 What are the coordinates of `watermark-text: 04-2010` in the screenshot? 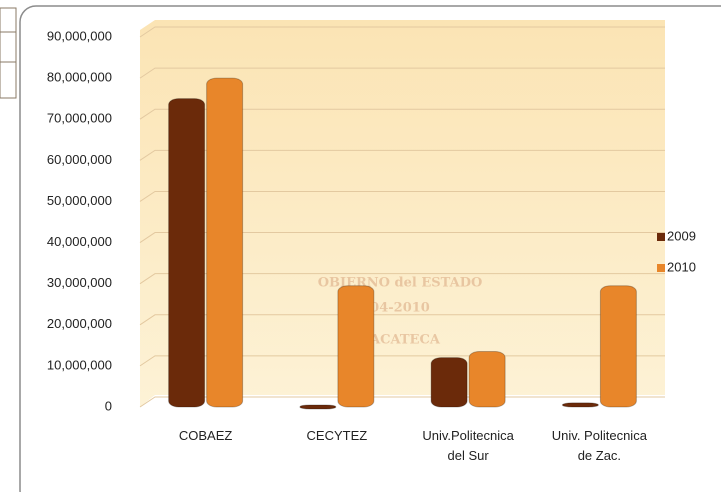 It's located at (400, 308).